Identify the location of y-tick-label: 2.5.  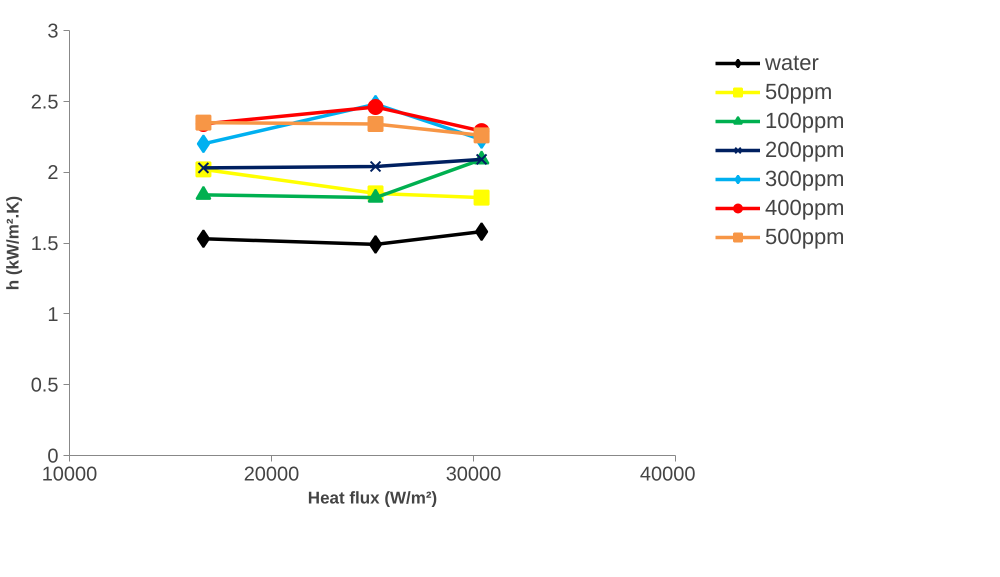
(44, 102).